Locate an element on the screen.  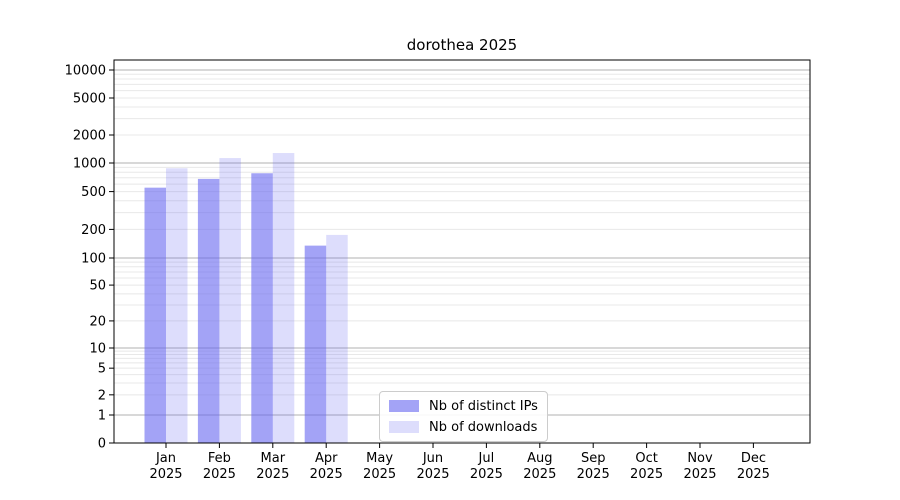
legend-row-downloads: Nb of downloads is located at coordinates (463, 427).